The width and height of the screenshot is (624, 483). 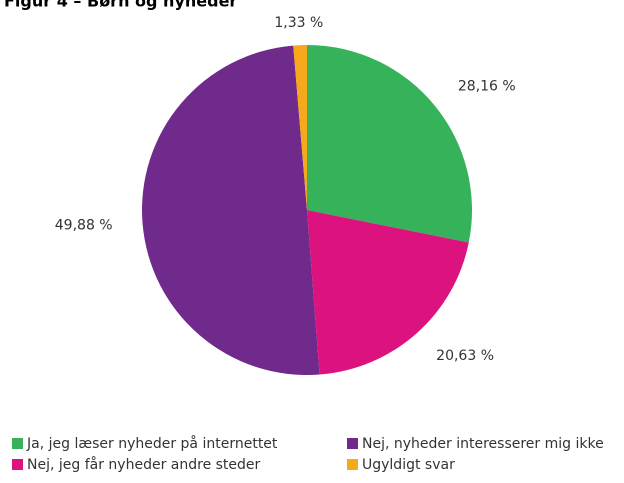 I want to click on legend-label: Nej, jeg får nyheder andre steder, so click(x=144, y=464).